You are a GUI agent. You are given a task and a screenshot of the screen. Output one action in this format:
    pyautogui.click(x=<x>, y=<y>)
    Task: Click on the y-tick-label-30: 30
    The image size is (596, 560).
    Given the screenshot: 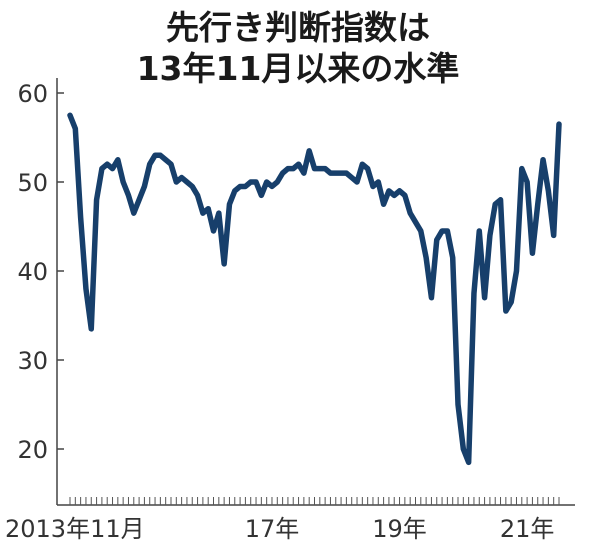 What is the action you would take?
    pyautogui.click(x=32, y=361)
    